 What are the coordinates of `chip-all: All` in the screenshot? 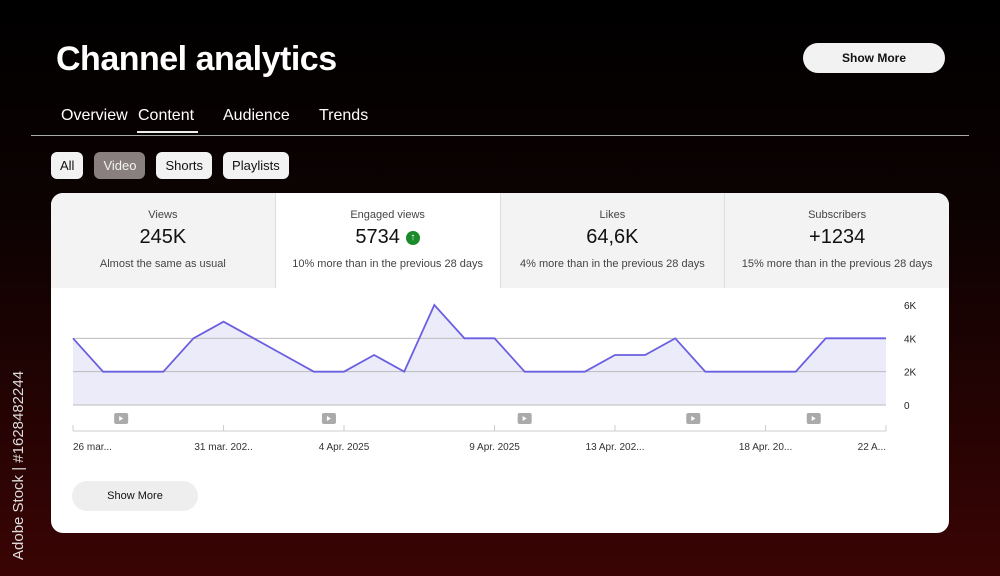 It's located at (67, 165).